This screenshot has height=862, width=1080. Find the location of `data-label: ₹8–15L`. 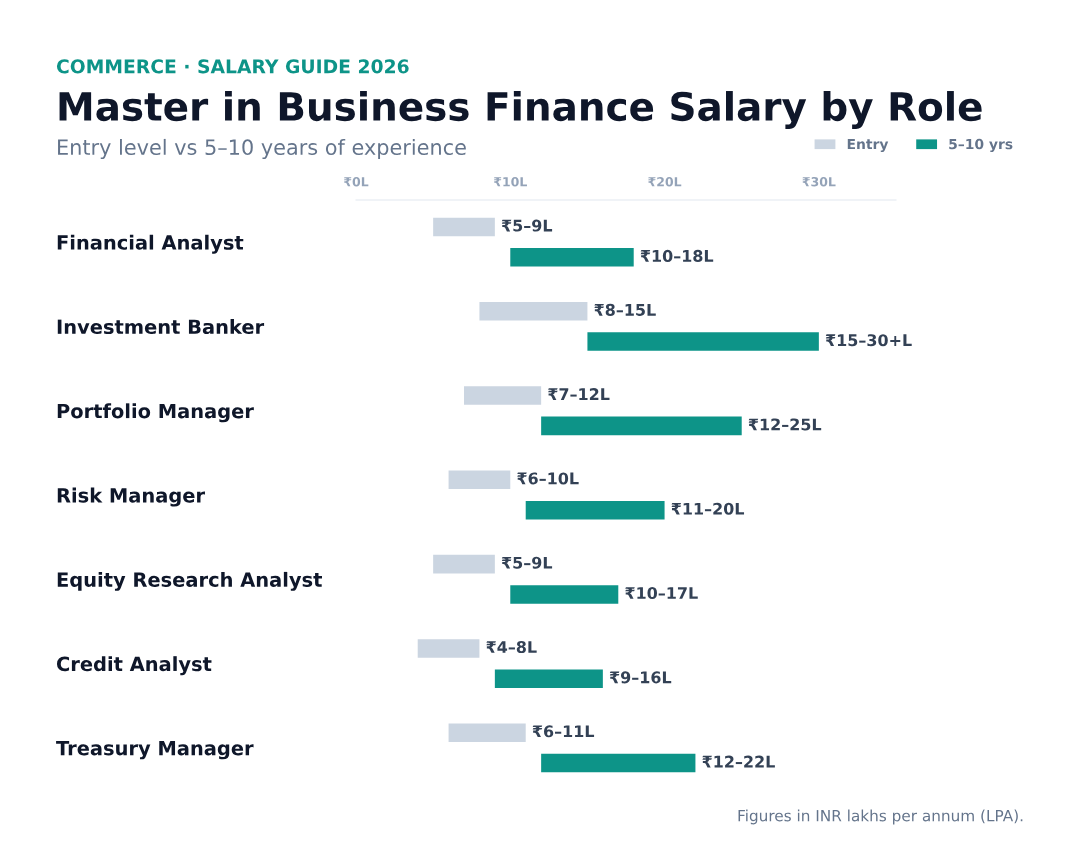

data-label: ₹8–15L is located at coordinates (625, 309).